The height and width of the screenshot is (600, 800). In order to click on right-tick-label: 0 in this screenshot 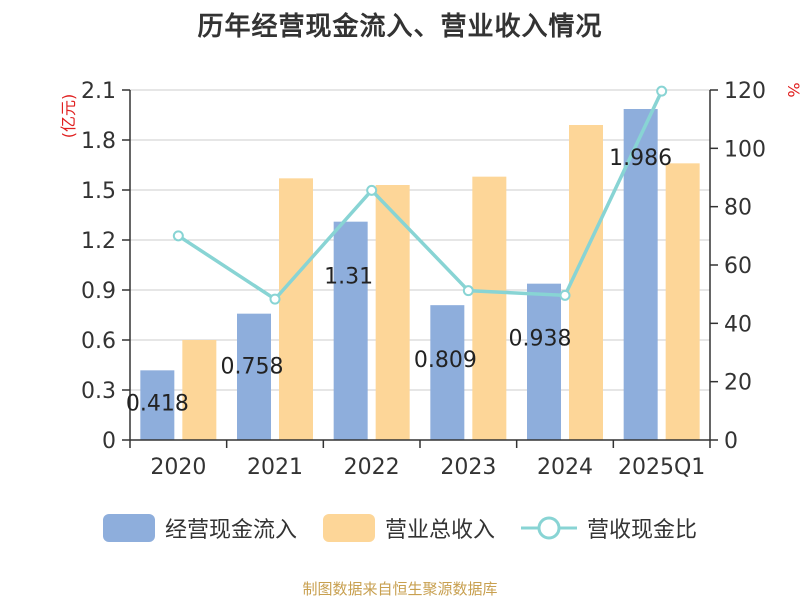, I will do `click(731, 441)`.